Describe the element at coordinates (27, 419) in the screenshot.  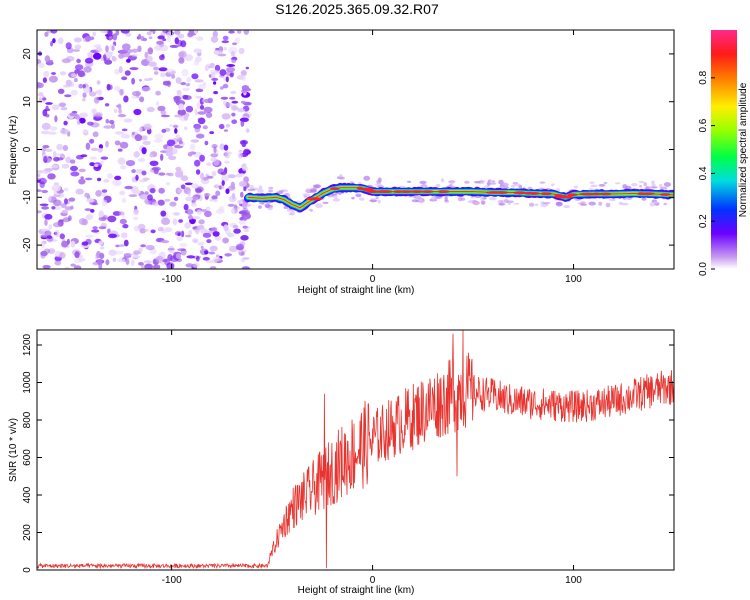
I see `y-tick-label: 800` at that location.